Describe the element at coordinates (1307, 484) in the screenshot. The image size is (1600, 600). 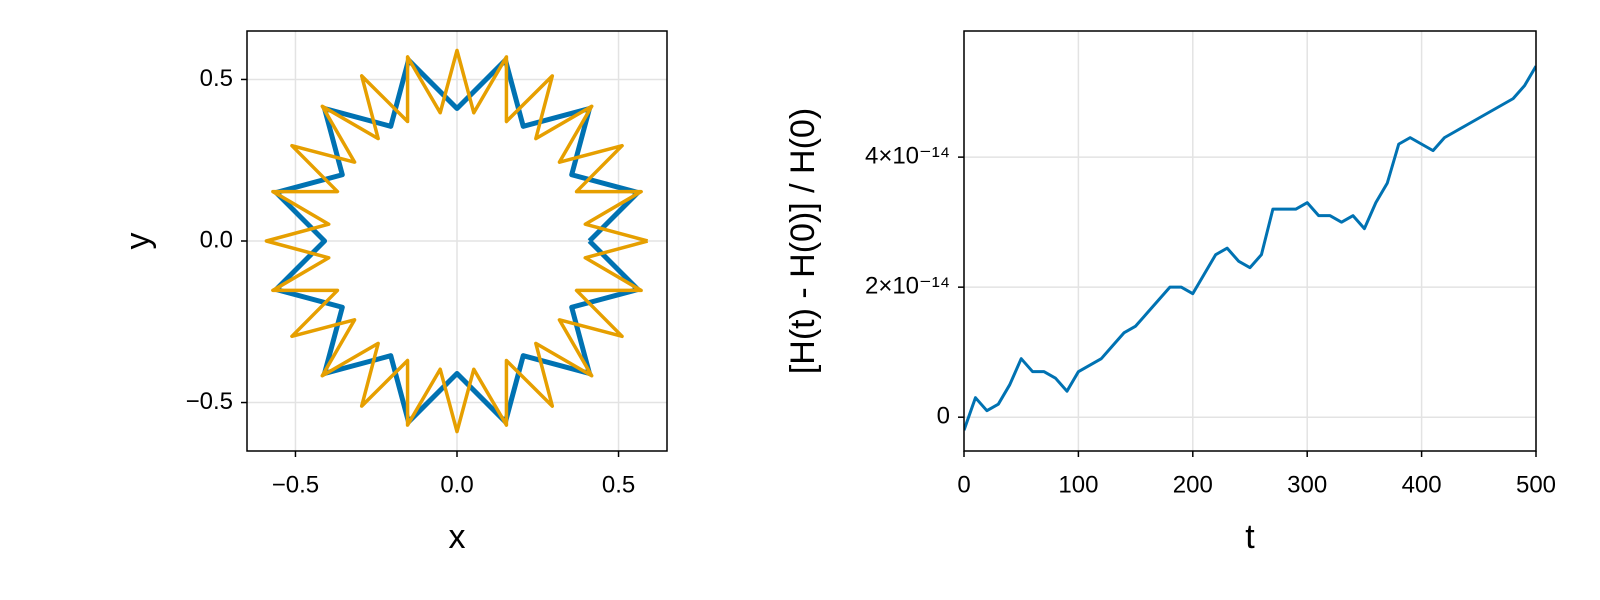
I see `x-tick-label: 300` at that location.